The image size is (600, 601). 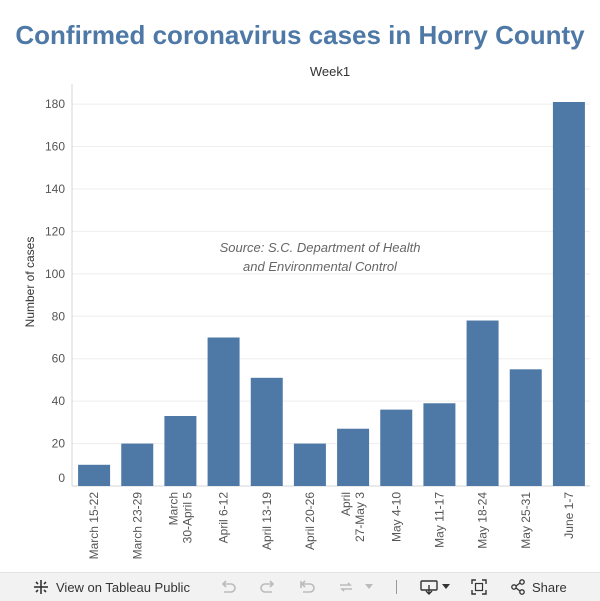 What do you see at coordinates (396, 587) in the screenshot?
I see `toolbar-divider` at bounding box center [396, 587].